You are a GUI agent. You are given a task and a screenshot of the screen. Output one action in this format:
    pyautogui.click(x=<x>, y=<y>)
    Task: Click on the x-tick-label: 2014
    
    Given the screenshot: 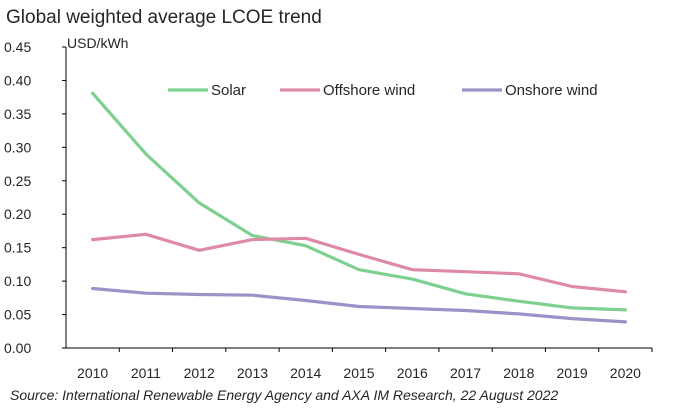 What is the action you would take?
    pyautogui.click(x=305, y=373)
    